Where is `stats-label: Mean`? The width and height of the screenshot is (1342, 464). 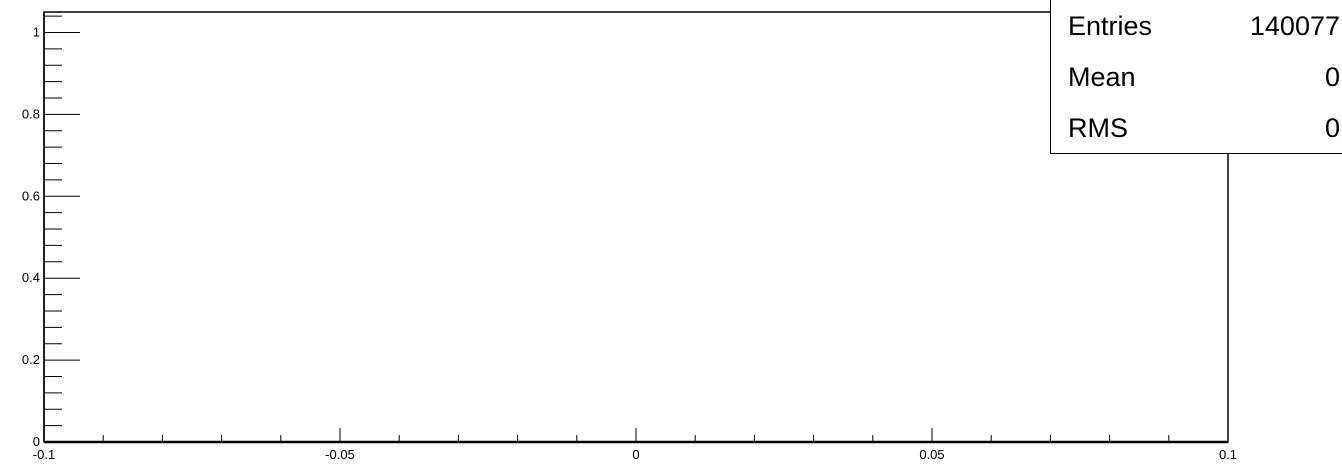 stats-label: Mean is located at coordinates (1102, 76).